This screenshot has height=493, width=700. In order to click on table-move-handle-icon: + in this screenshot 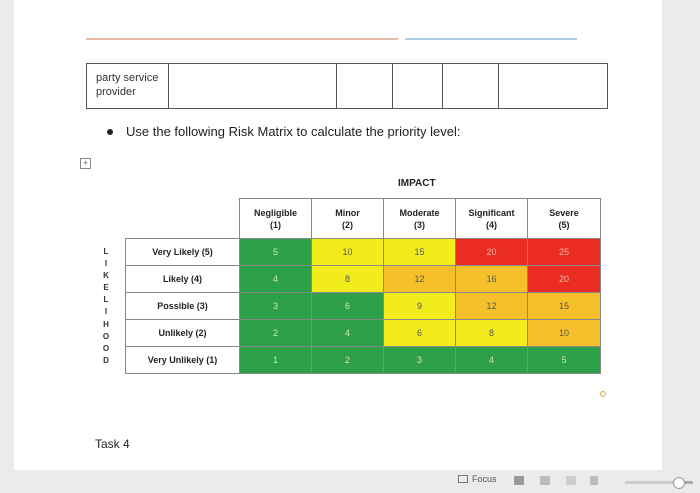, I will do `click(85, 163)`.